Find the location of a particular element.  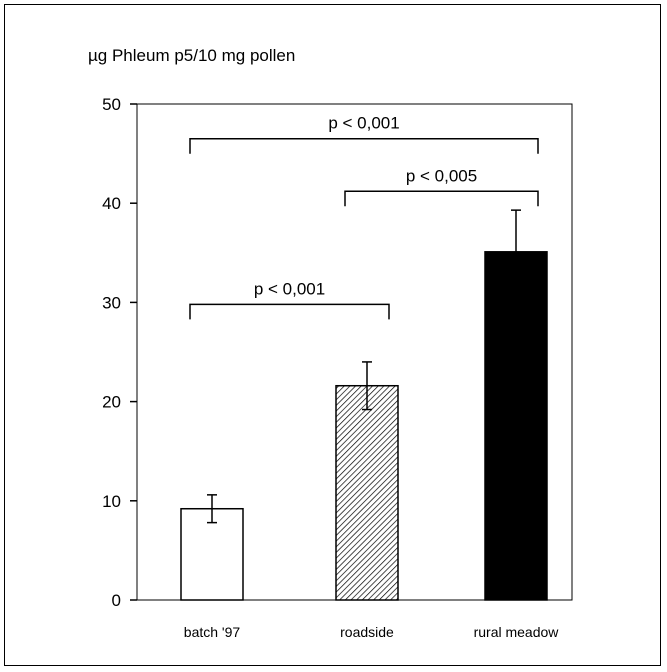

significance-label: p < 0,005 is located at coordinates (441, 175).